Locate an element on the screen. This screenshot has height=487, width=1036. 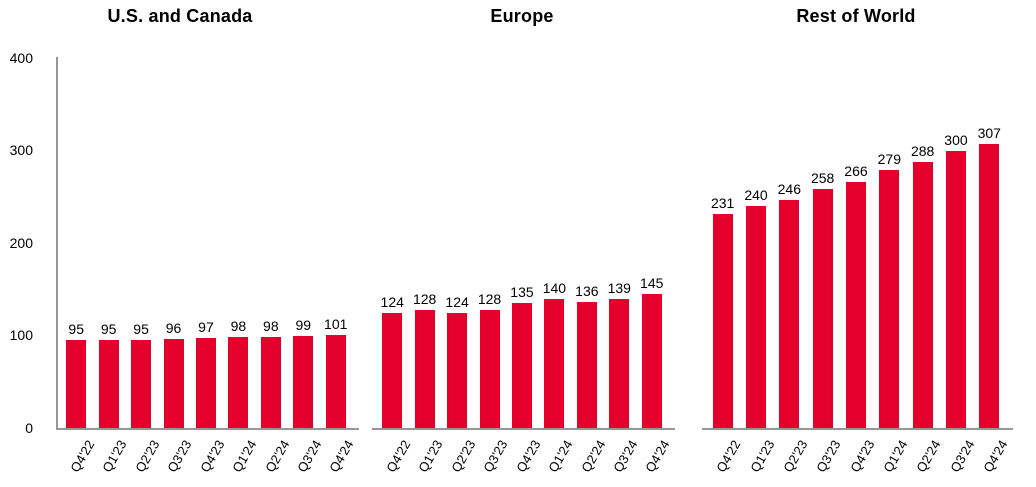
bar-value-label: 145 is located at coordinates (652, 282).